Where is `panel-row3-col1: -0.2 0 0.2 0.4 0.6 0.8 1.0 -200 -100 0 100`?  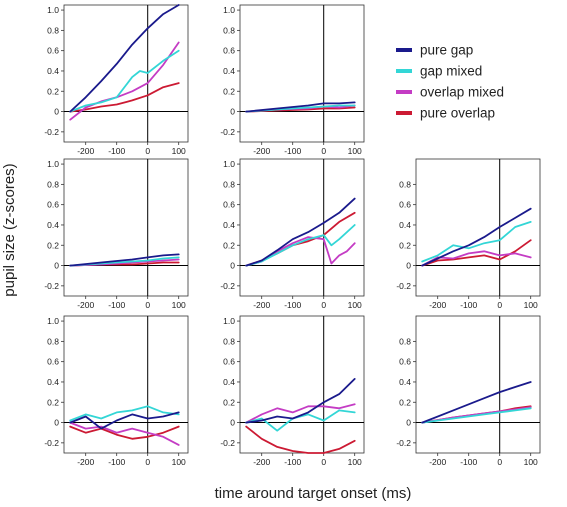
panel-row3-col1: -0.2 0 0.2 0.4 0.6 0.8 1.0 -200 -100 0 100 is located at coordinates (116, 391).